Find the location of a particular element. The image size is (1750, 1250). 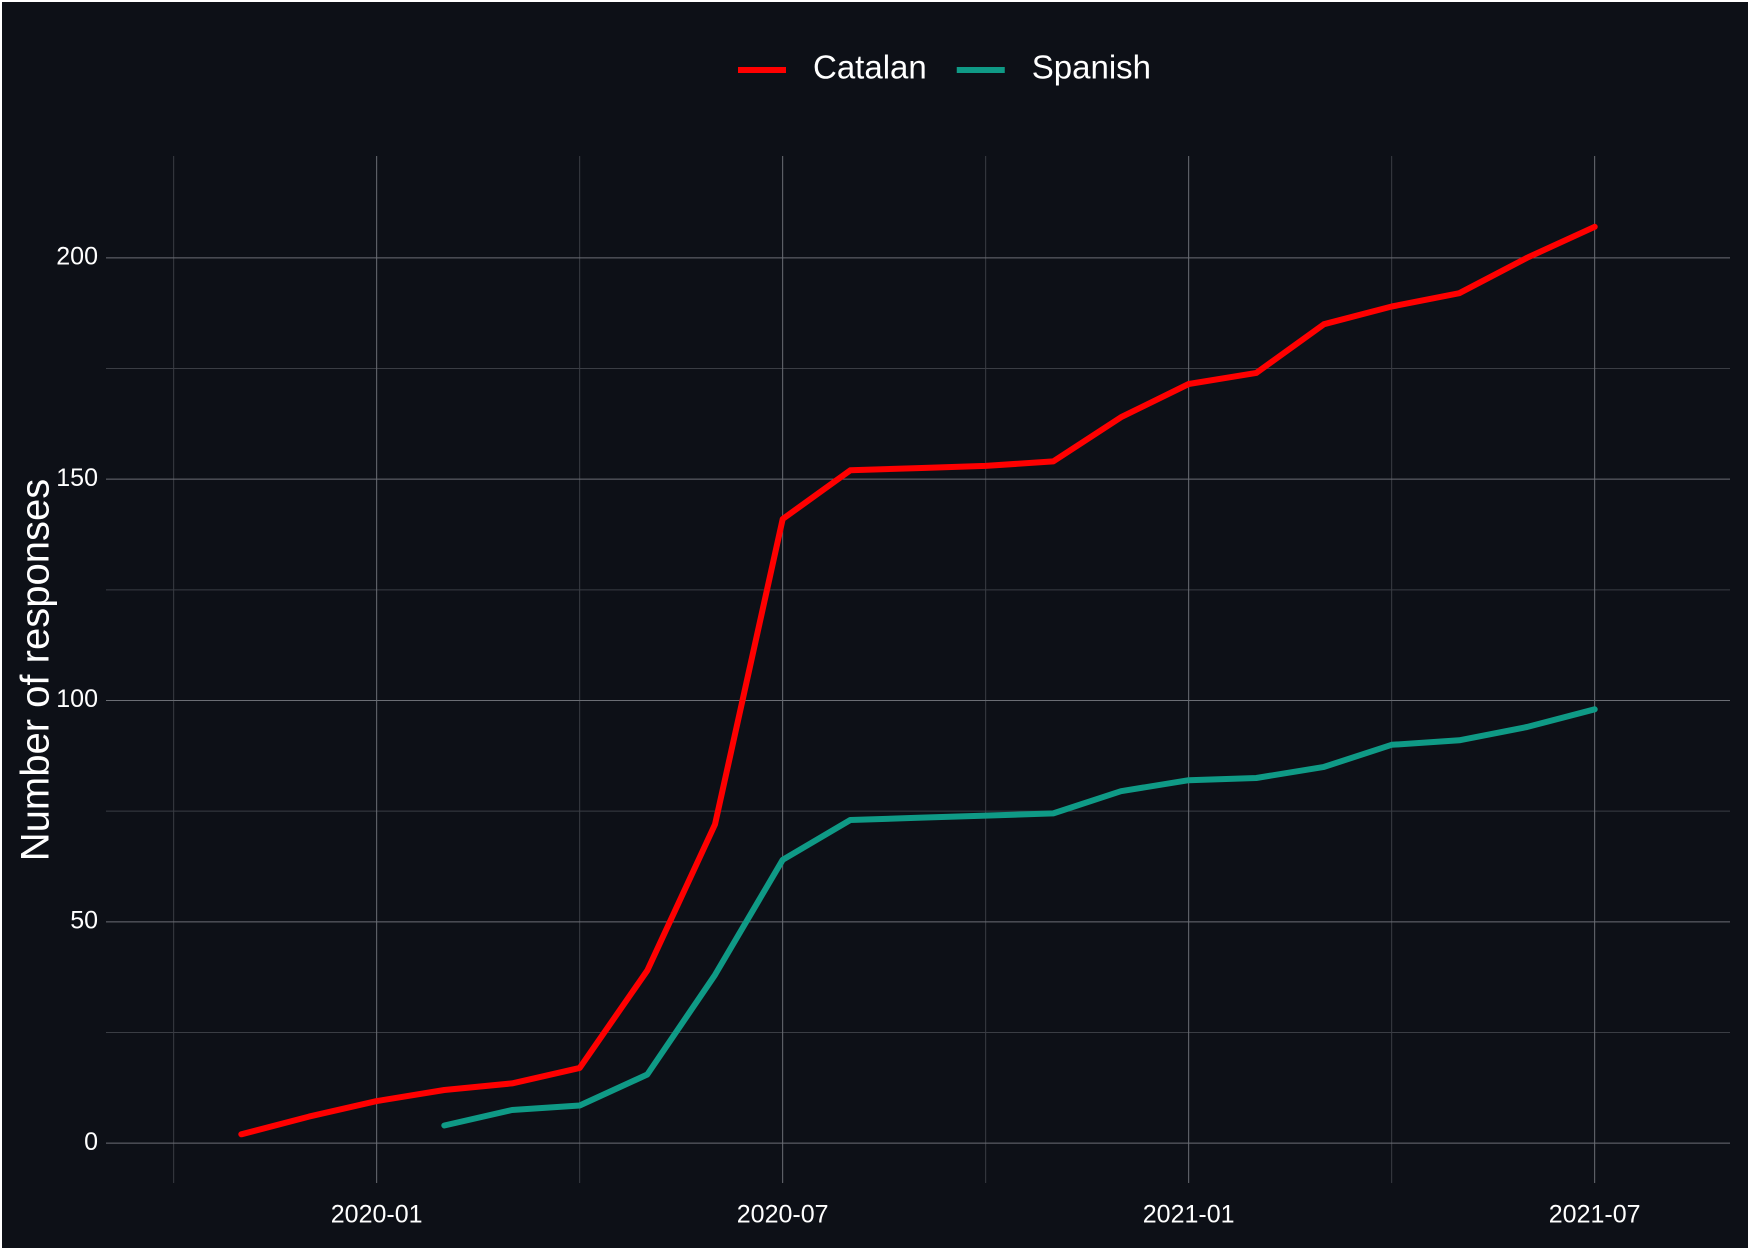

x-tick-label: 2020-07 is located at coordinates (783, 1215).